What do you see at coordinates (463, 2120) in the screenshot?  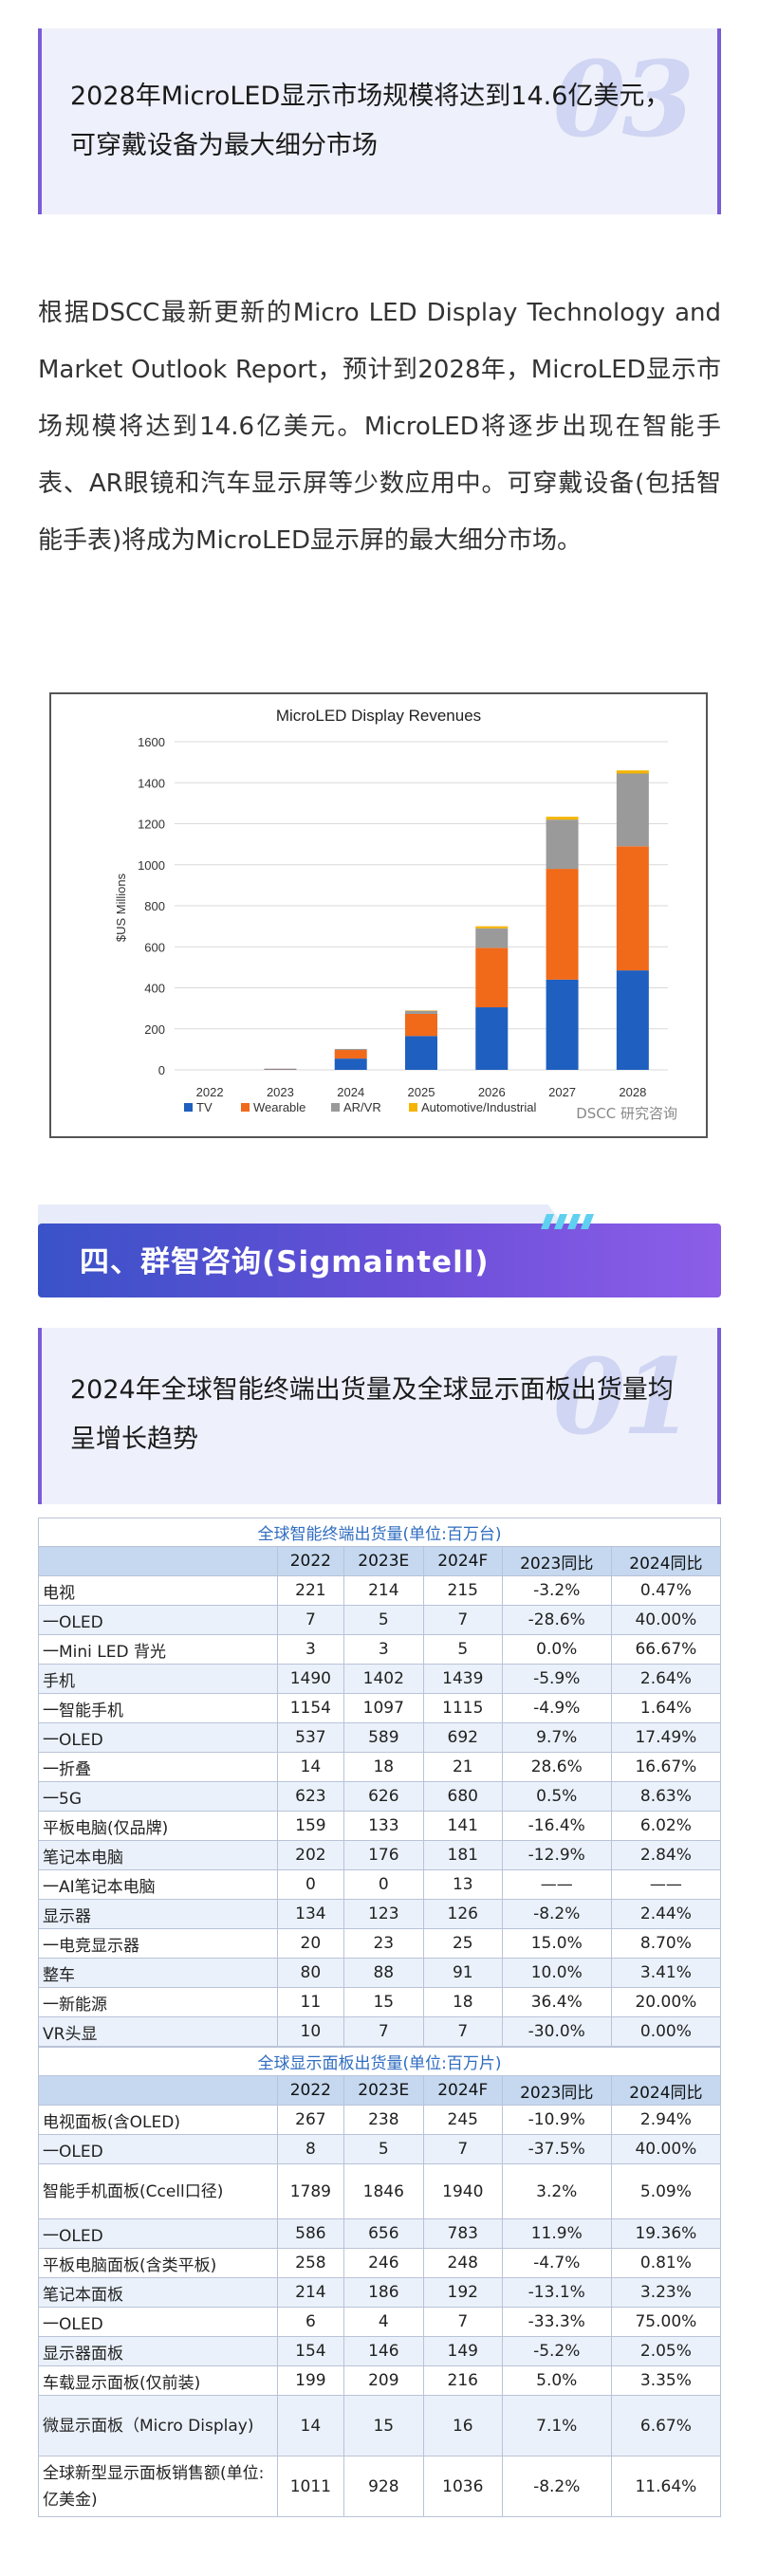 I see `table-cell: 245` at bounding box center [463, 2120].